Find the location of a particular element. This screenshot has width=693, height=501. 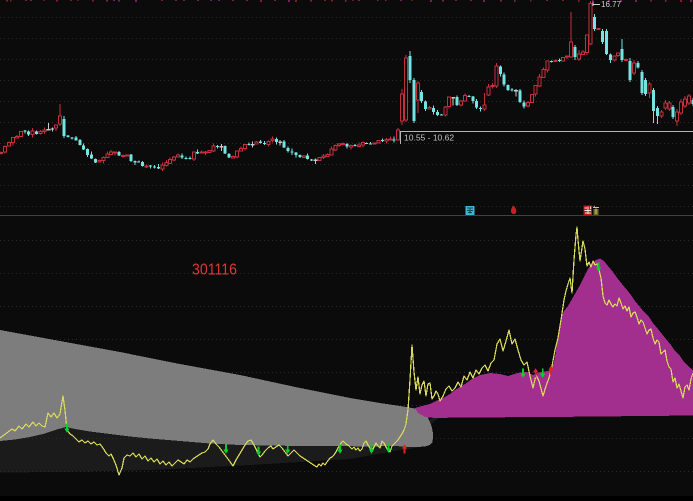

svg-text: 10.55 - 10.62 is located at coordinates (429, 138).